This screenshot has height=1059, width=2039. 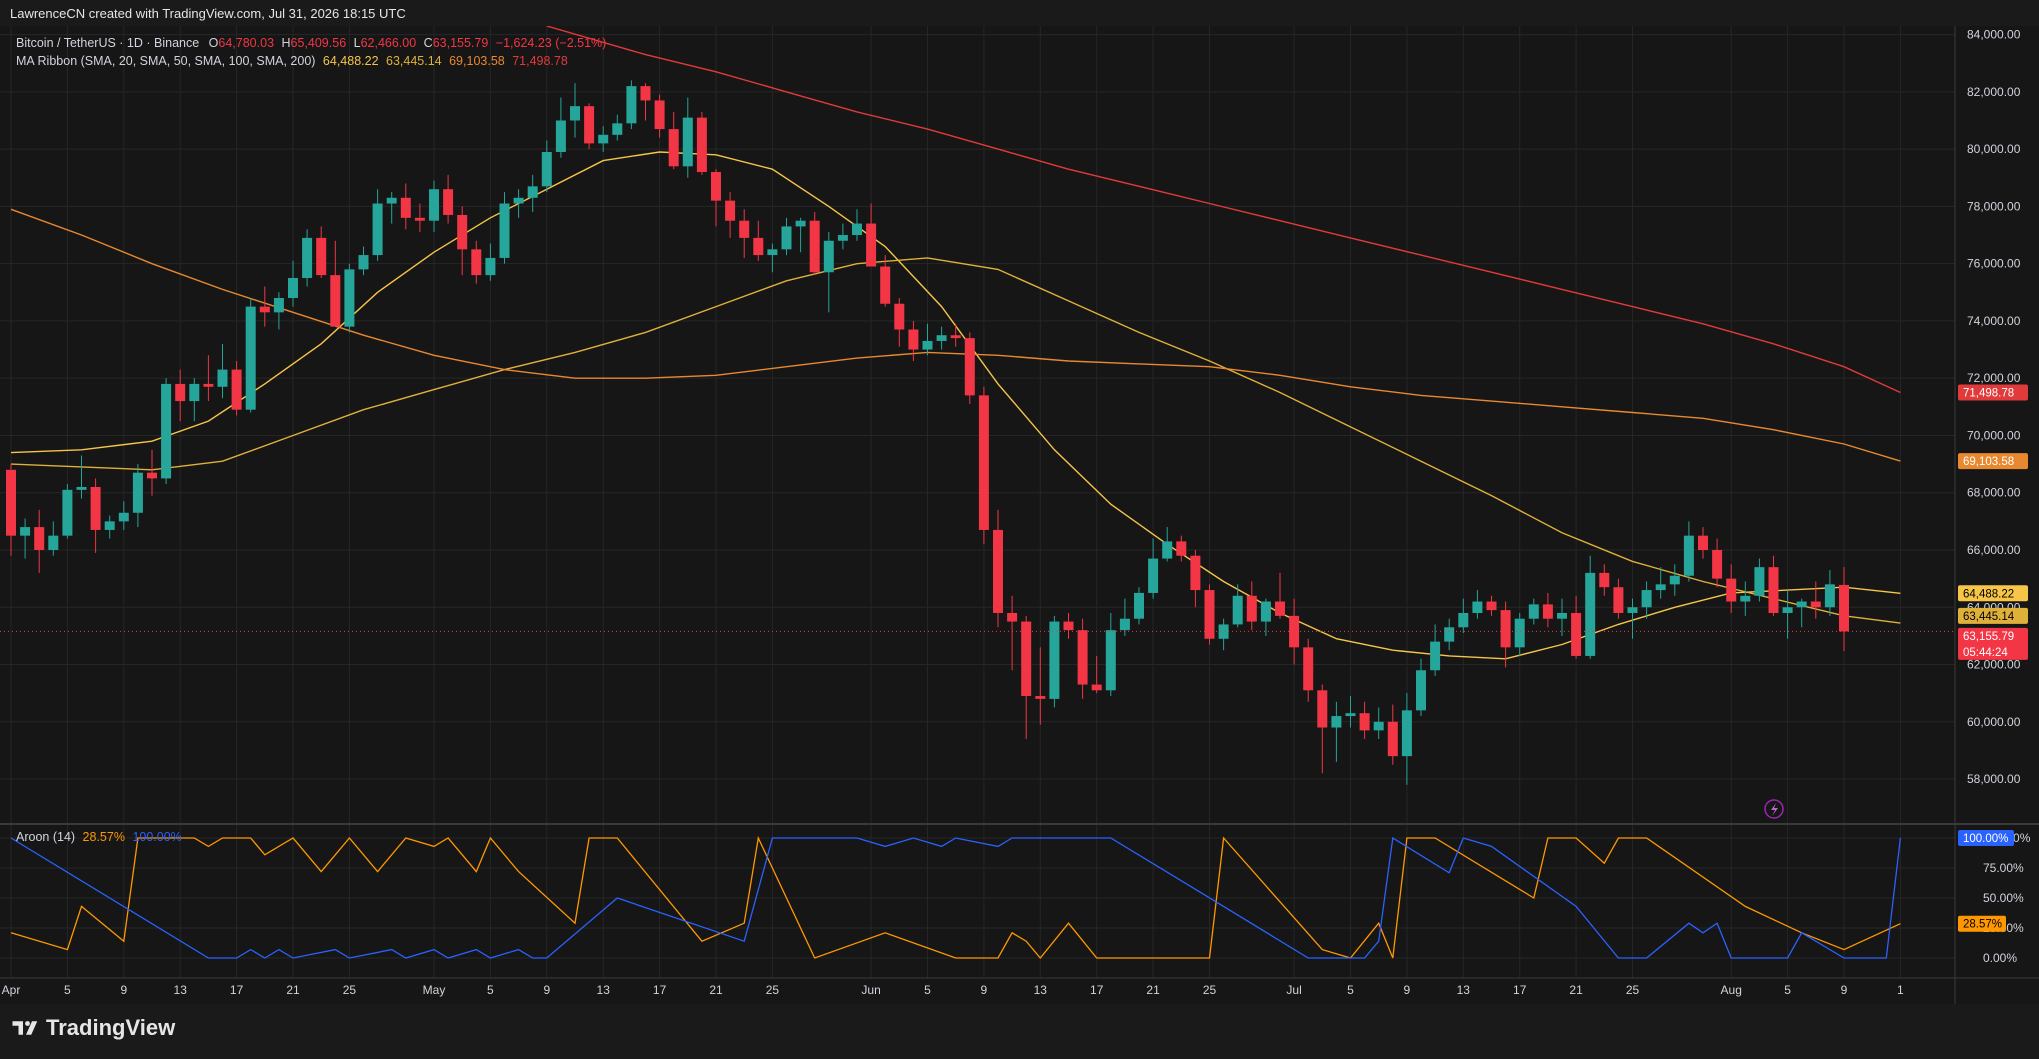 I want to click on tradingview-logo: TradingView, so click(x=93, y=1028).